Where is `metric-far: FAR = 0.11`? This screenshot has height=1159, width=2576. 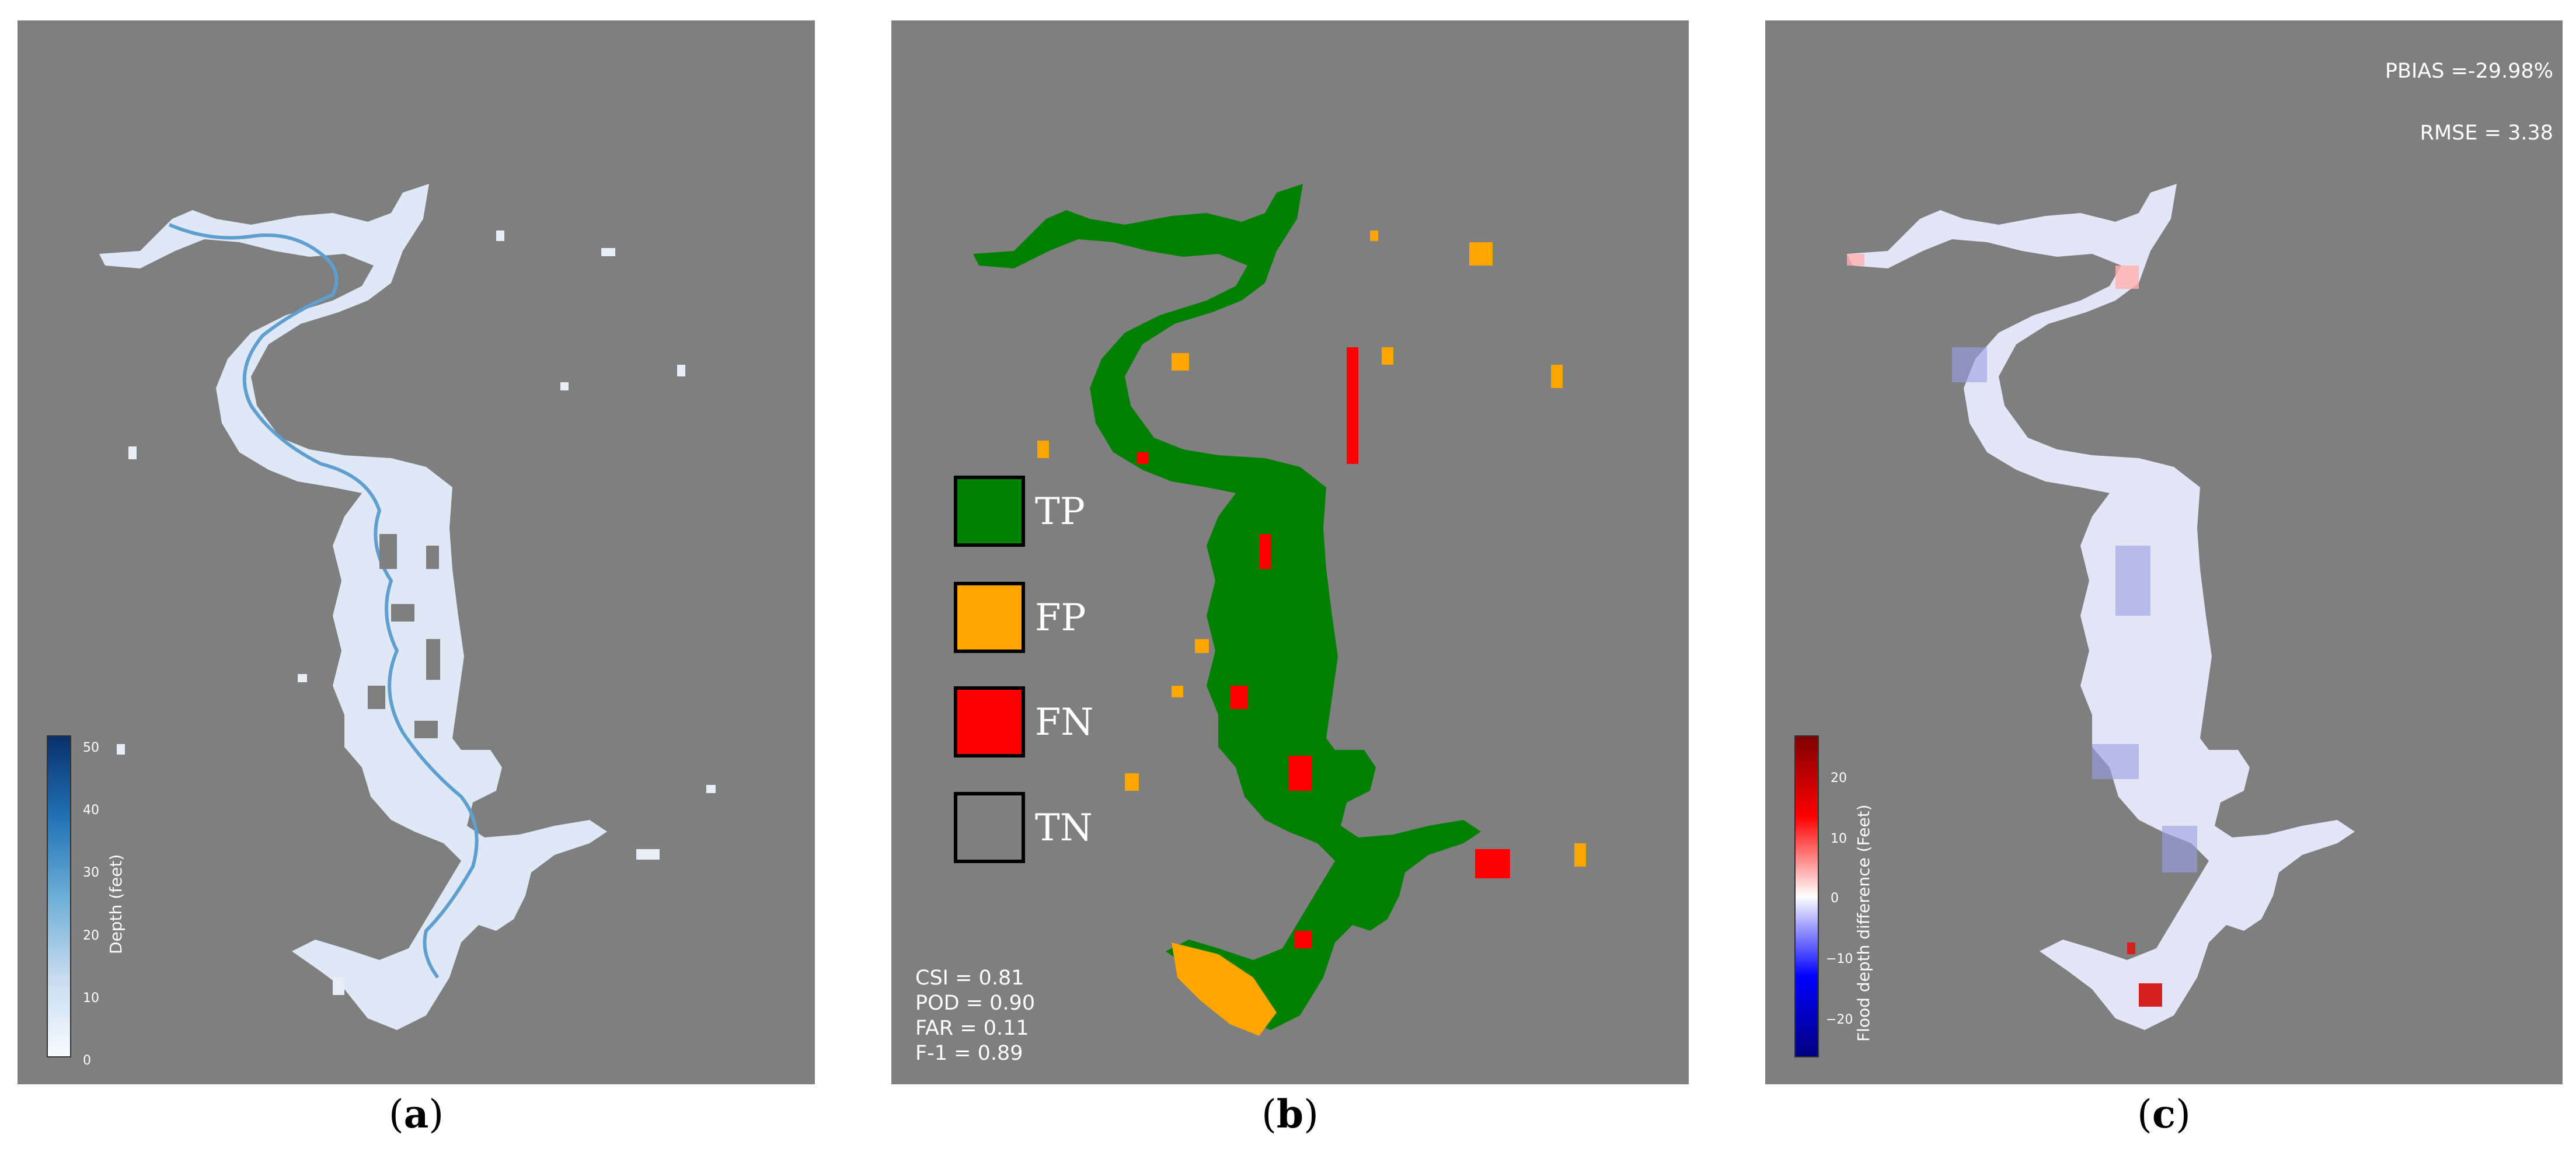 metric-far: FAR = 0.11 is located at coordinates (972, 1028).